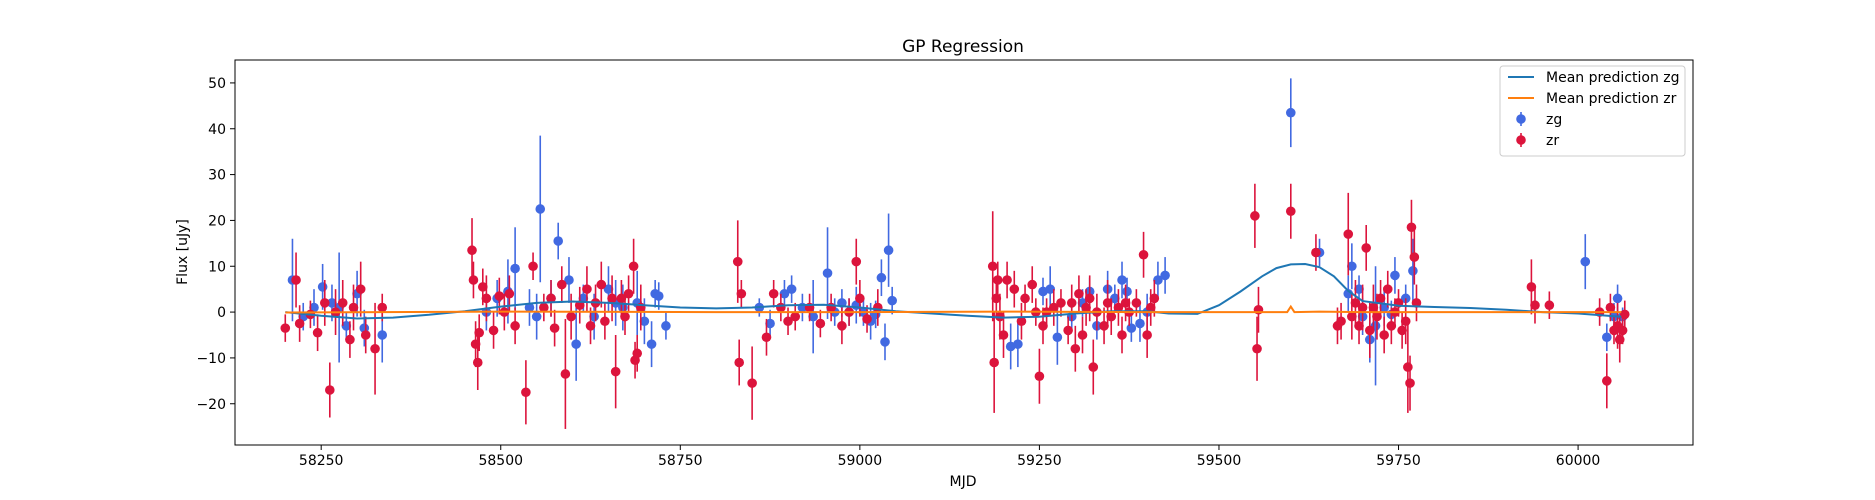 Image resolution: width=1875 pixels, height=500 pixels. What do you see at coordinates (1592, 111) in the screenshot?
I see `legend: Mean prediction zg Mean prediction zr zg zr` at bounding box center [1592, 111].